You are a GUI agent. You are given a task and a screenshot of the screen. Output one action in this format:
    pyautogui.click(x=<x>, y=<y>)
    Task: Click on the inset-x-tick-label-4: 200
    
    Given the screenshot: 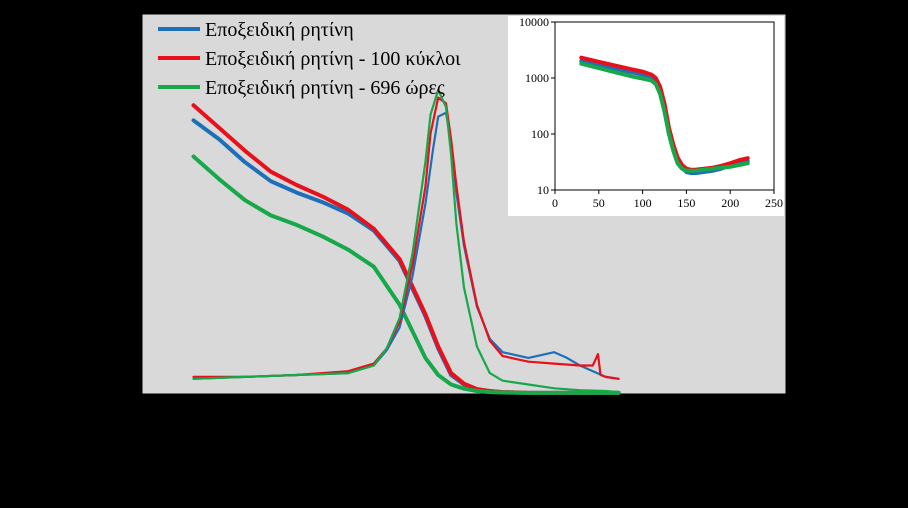 What is the action you would take?
    pyautogui.click(x=730, y=203)
    